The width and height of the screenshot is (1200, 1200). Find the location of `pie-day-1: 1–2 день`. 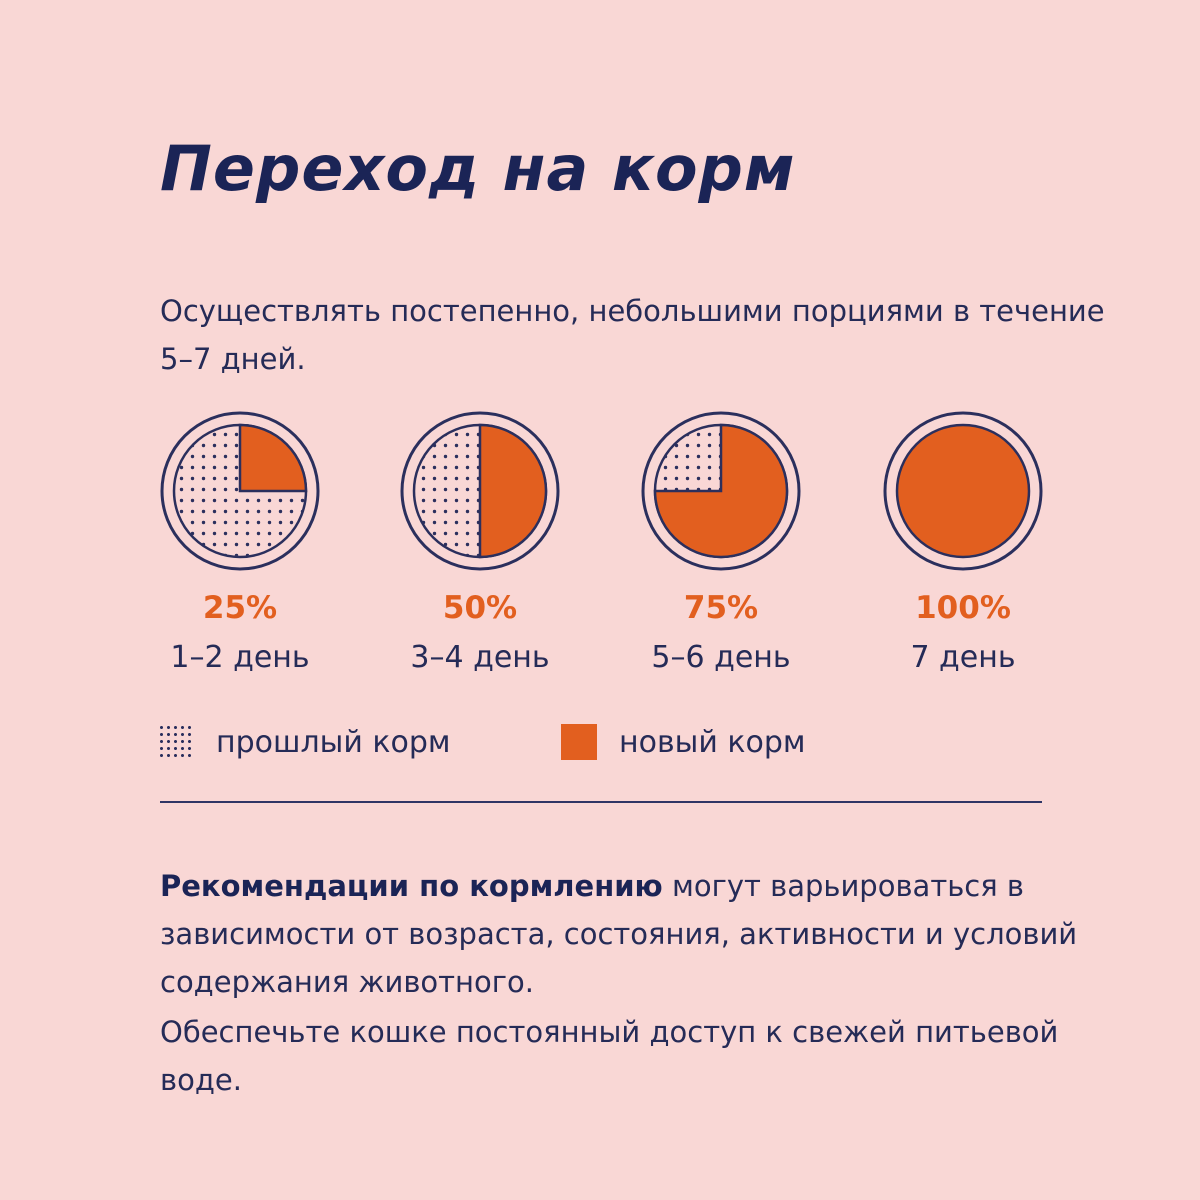

pie-day-1: 1–2 день is located at coordinates (240, 657).